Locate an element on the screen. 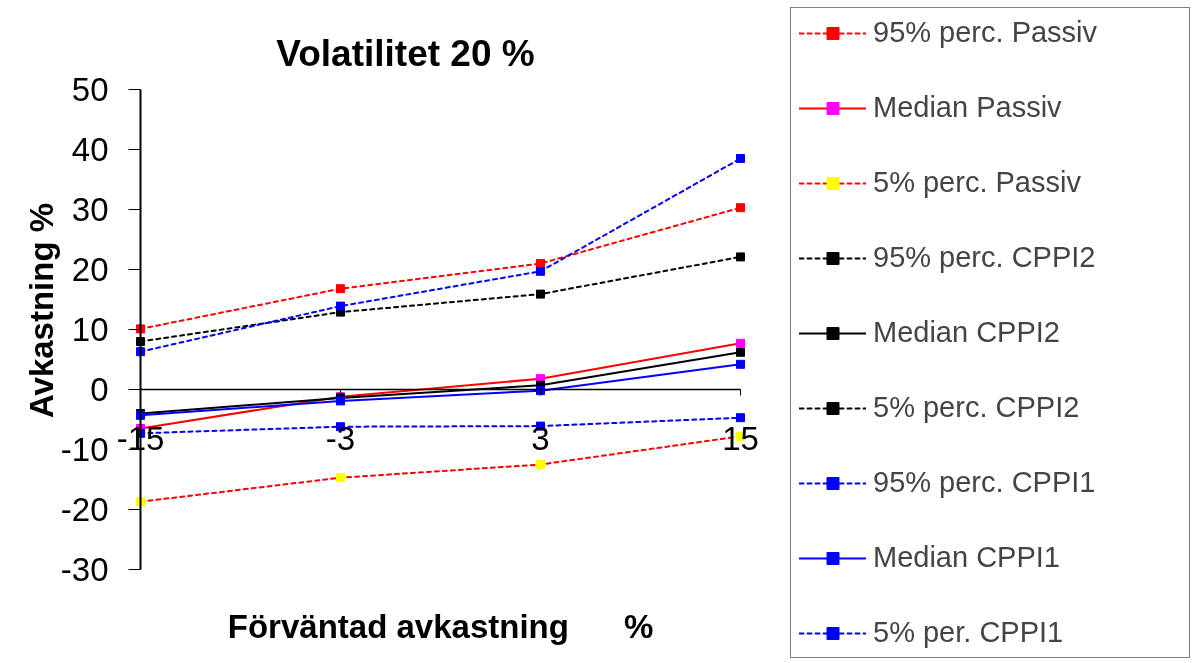  chart-title: Volatilitet 20 % is located at coordinates (405, 53).